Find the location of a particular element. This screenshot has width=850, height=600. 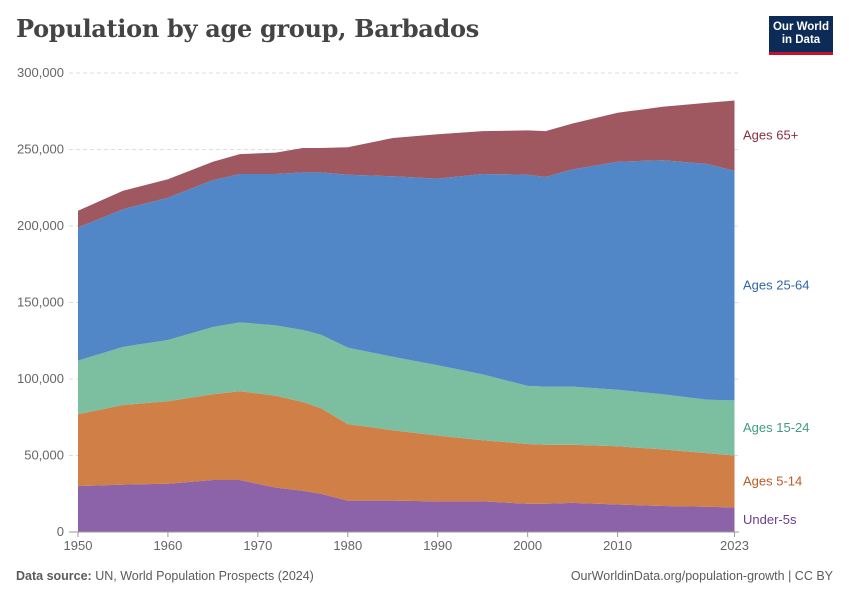

y-tick-label: 100,000 is located at coordinates (40, 378).